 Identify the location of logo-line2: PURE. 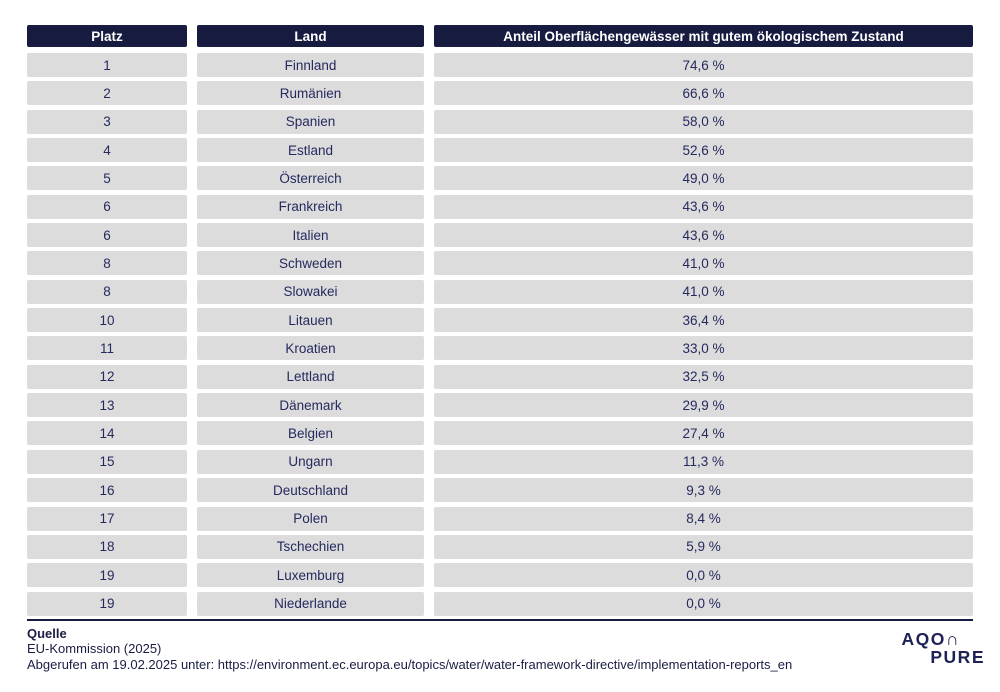
(957, 657).